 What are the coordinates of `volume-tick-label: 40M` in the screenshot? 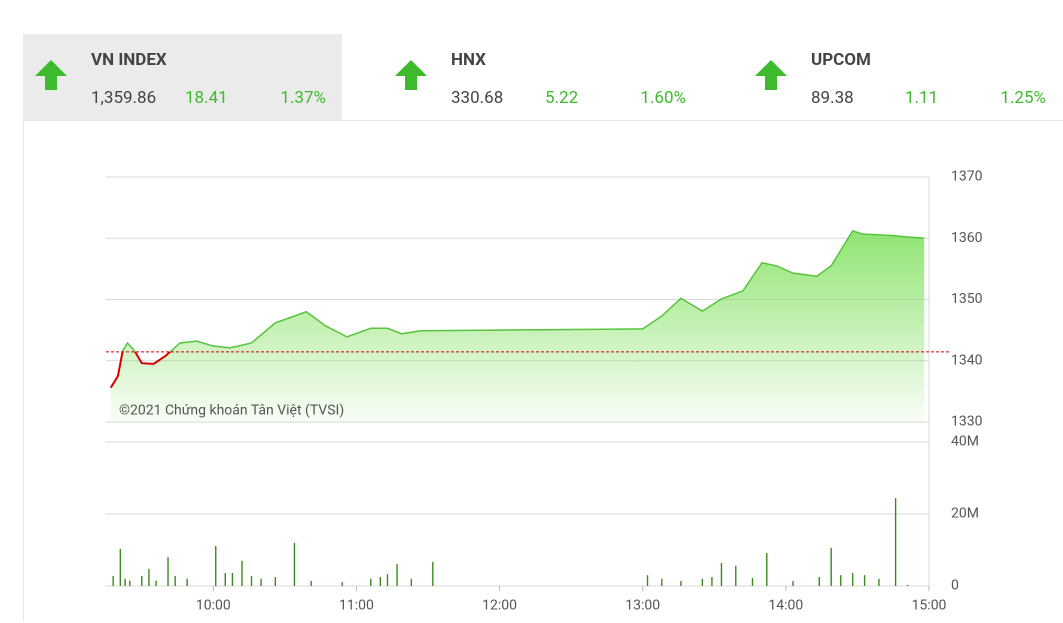 It's located at (965, 442).